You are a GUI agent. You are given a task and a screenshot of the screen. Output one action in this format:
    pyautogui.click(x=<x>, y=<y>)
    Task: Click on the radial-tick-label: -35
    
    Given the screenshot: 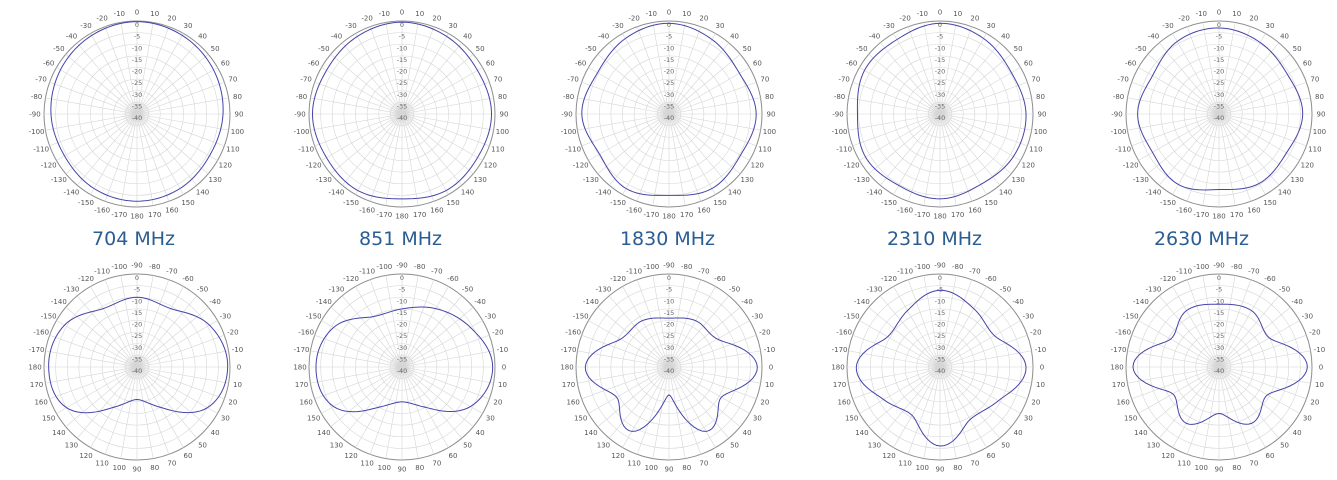 What is the action you would take?
    pyautogui.click(x=1219, y=359)
    